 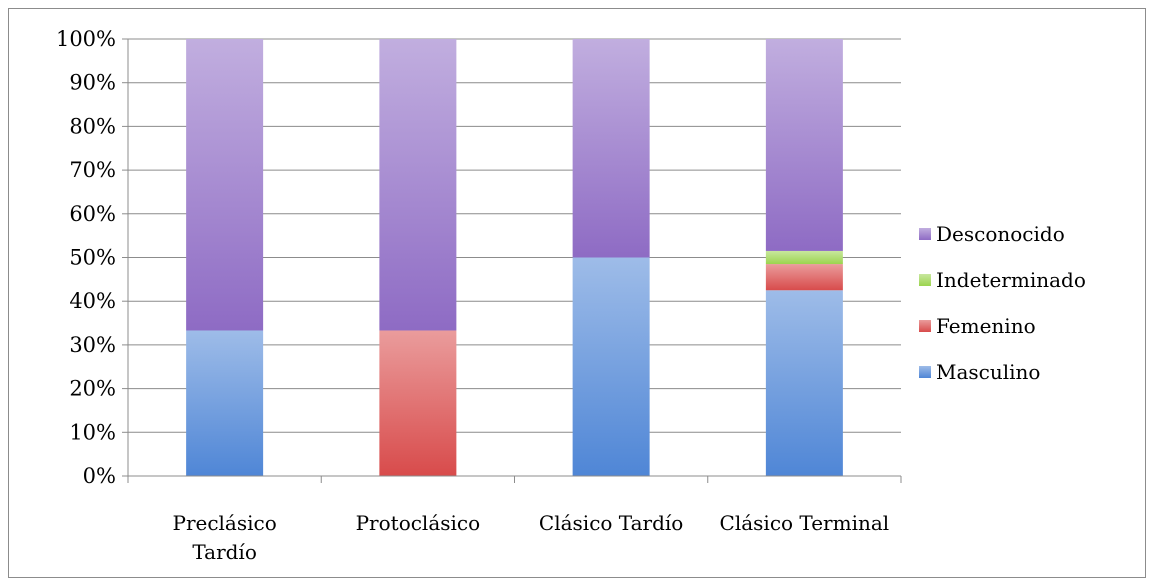 What do you see at coordinates (92, 214) in the screenshot?
I see `y-tick-label: 60%` at bounding box center [92, 214].